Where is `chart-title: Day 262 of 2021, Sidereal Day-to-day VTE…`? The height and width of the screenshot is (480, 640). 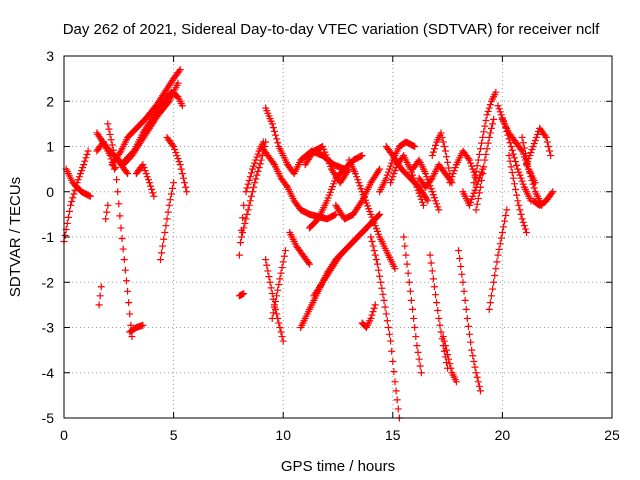 chart-title: Day 262 of 2021, Sidereal Day-to-day VTE… is located at coordinates (331, 29).